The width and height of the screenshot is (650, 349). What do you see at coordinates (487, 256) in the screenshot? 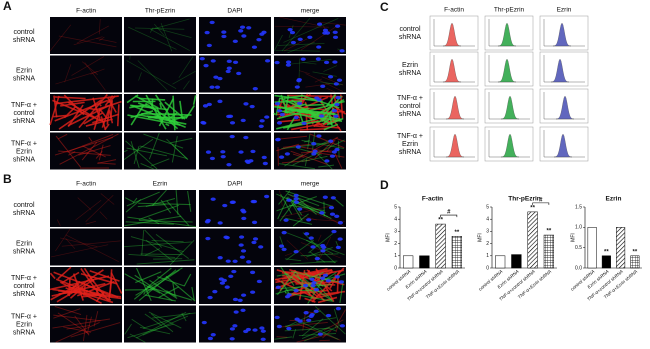
I see `y-tick-label: 1` at bounding box center [487, 256].